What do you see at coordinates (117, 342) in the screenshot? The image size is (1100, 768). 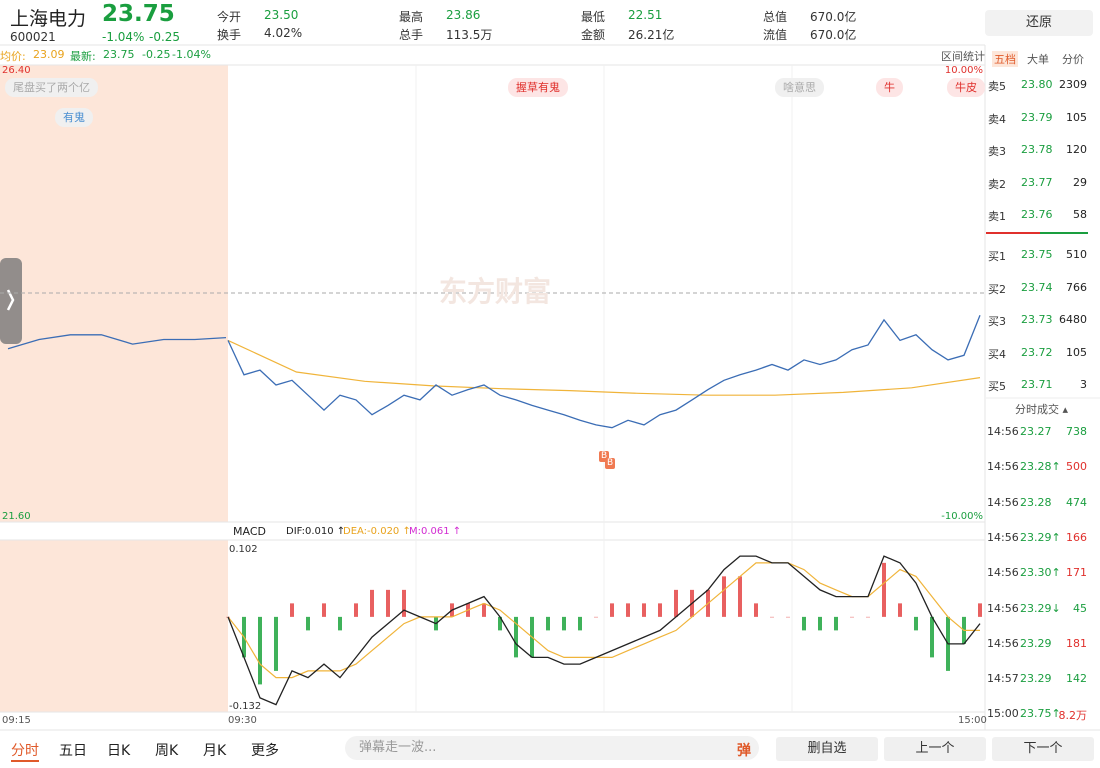 I see `auction-line` at bounding box center [117, 342].